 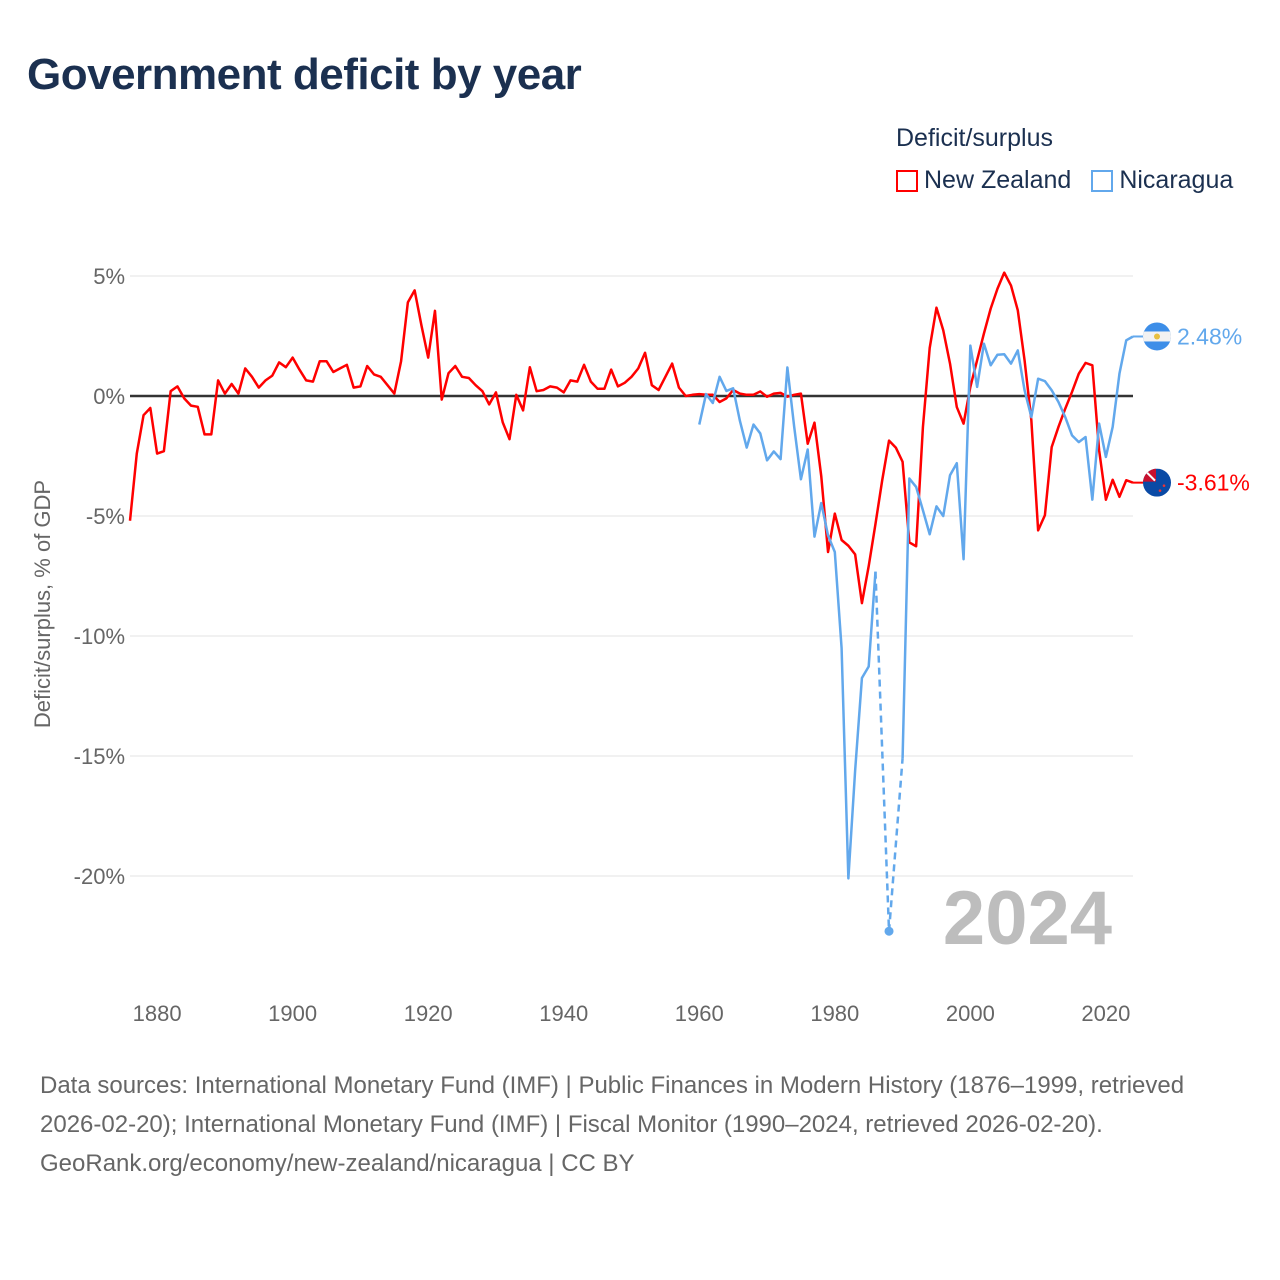 I want to click on legend-swatch-new-zealand, so click(x=907, y=180).